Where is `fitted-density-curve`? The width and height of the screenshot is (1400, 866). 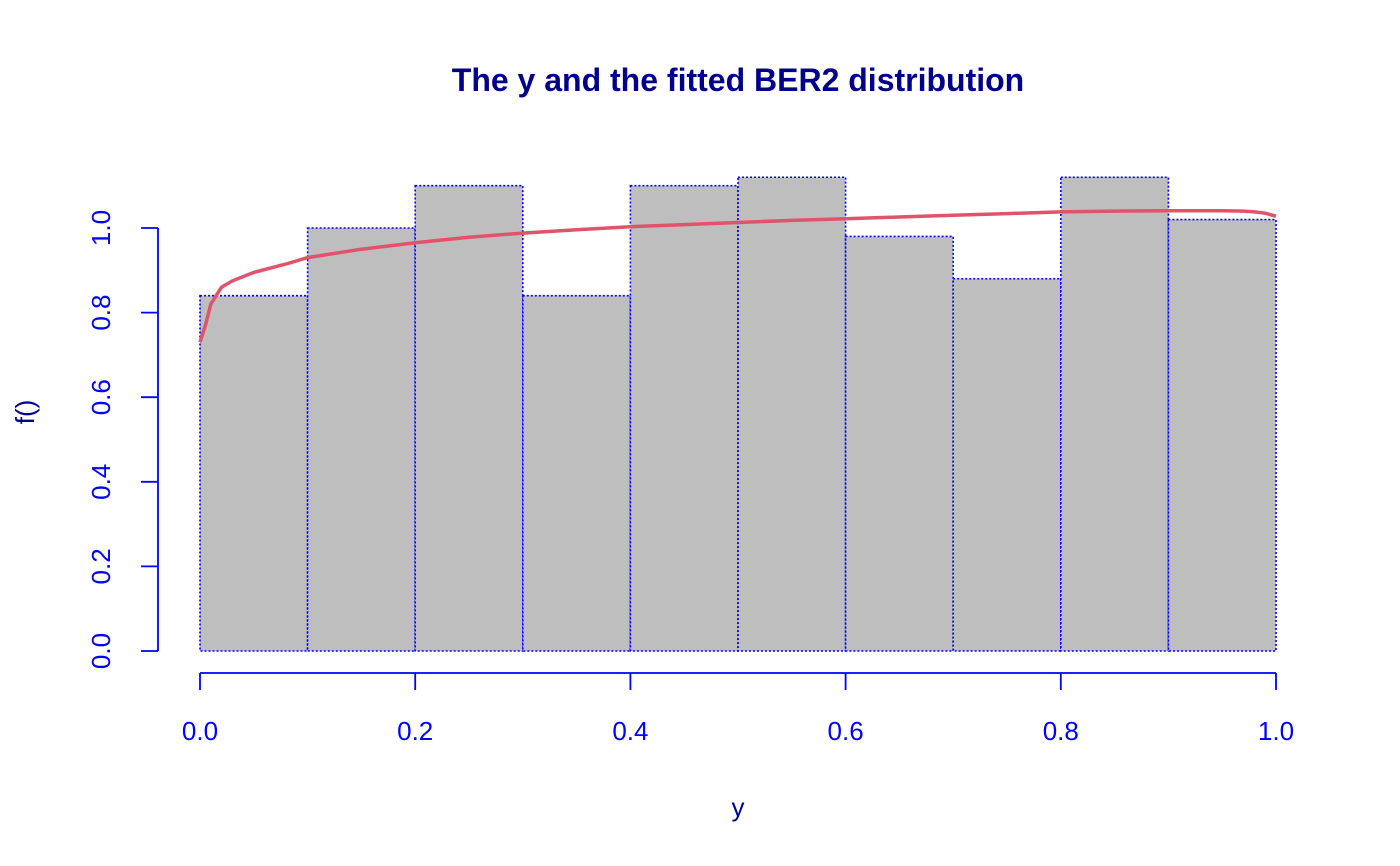
fitted-density-curve is located at coordinates (737, 275).